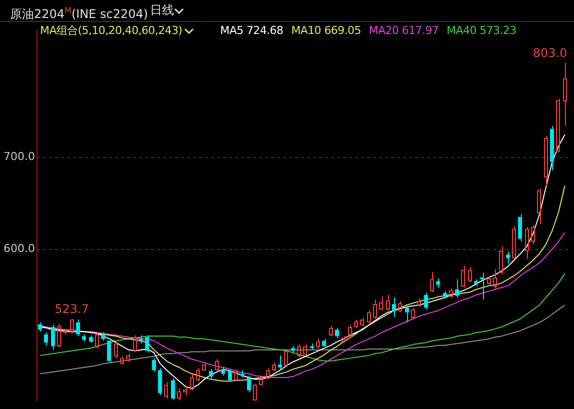  What do you see at coordinates (403, 30) in the screenshot?
I see `text: MA20 617.97` at bounding box center [403, 30].